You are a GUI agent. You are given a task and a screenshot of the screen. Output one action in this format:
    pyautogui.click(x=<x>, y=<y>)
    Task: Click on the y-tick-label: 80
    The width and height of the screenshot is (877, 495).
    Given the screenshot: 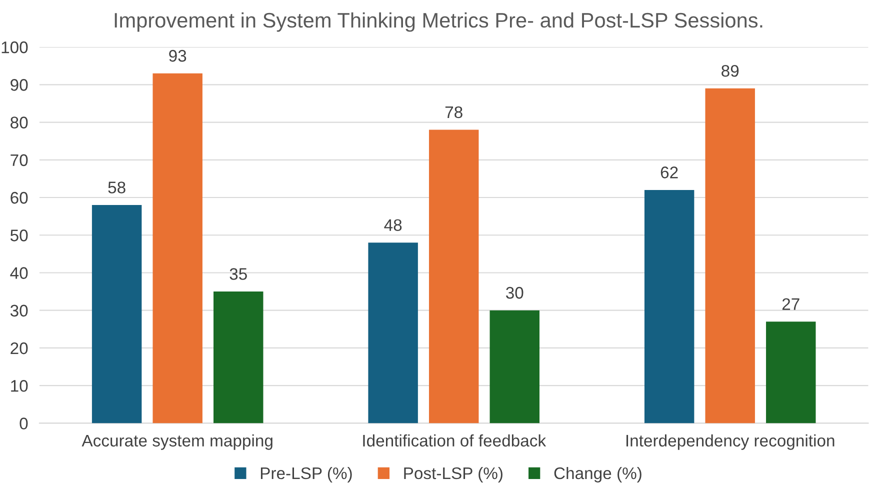 What is the action you would take?
    pyautogui.click(x=19, y=122)
    